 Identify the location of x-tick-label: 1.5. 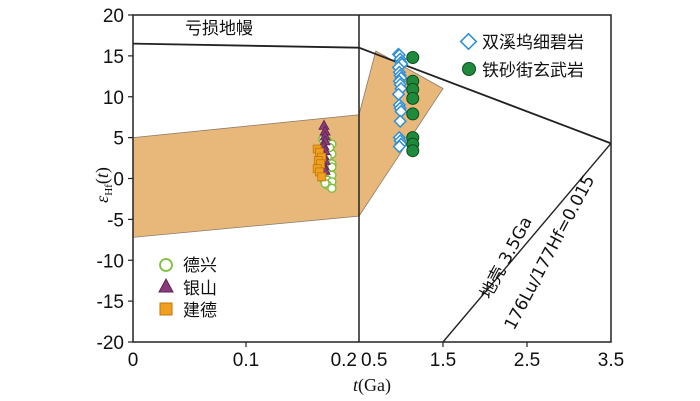
(443, 360).